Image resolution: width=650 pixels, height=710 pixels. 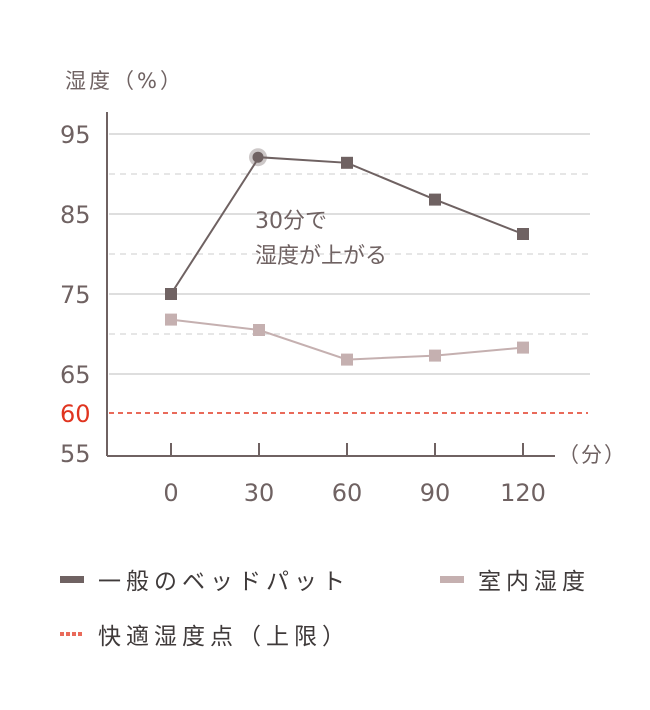 I want to click on legend-item-bed-pad: 一般のベッドパット, so click(x=205, y=579).